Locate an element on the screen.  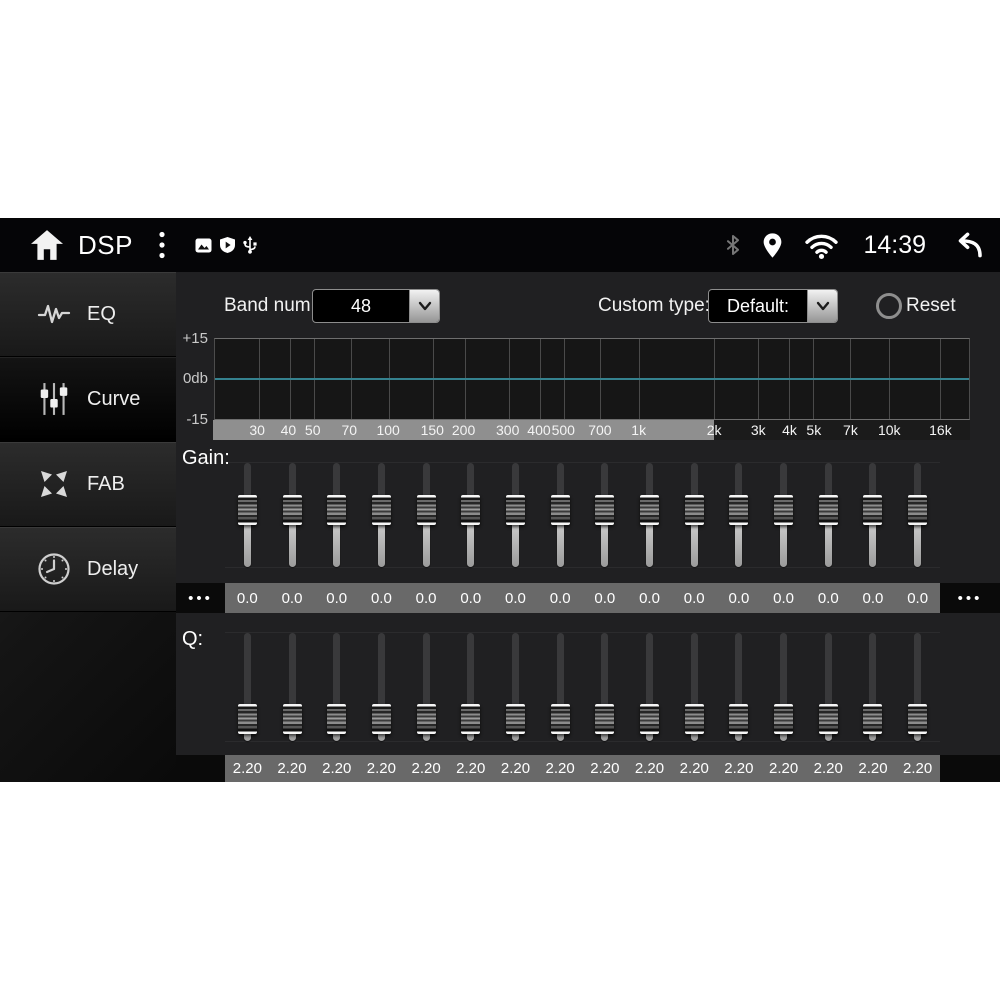
slider-track-lower is located at coordinates (873, 539).